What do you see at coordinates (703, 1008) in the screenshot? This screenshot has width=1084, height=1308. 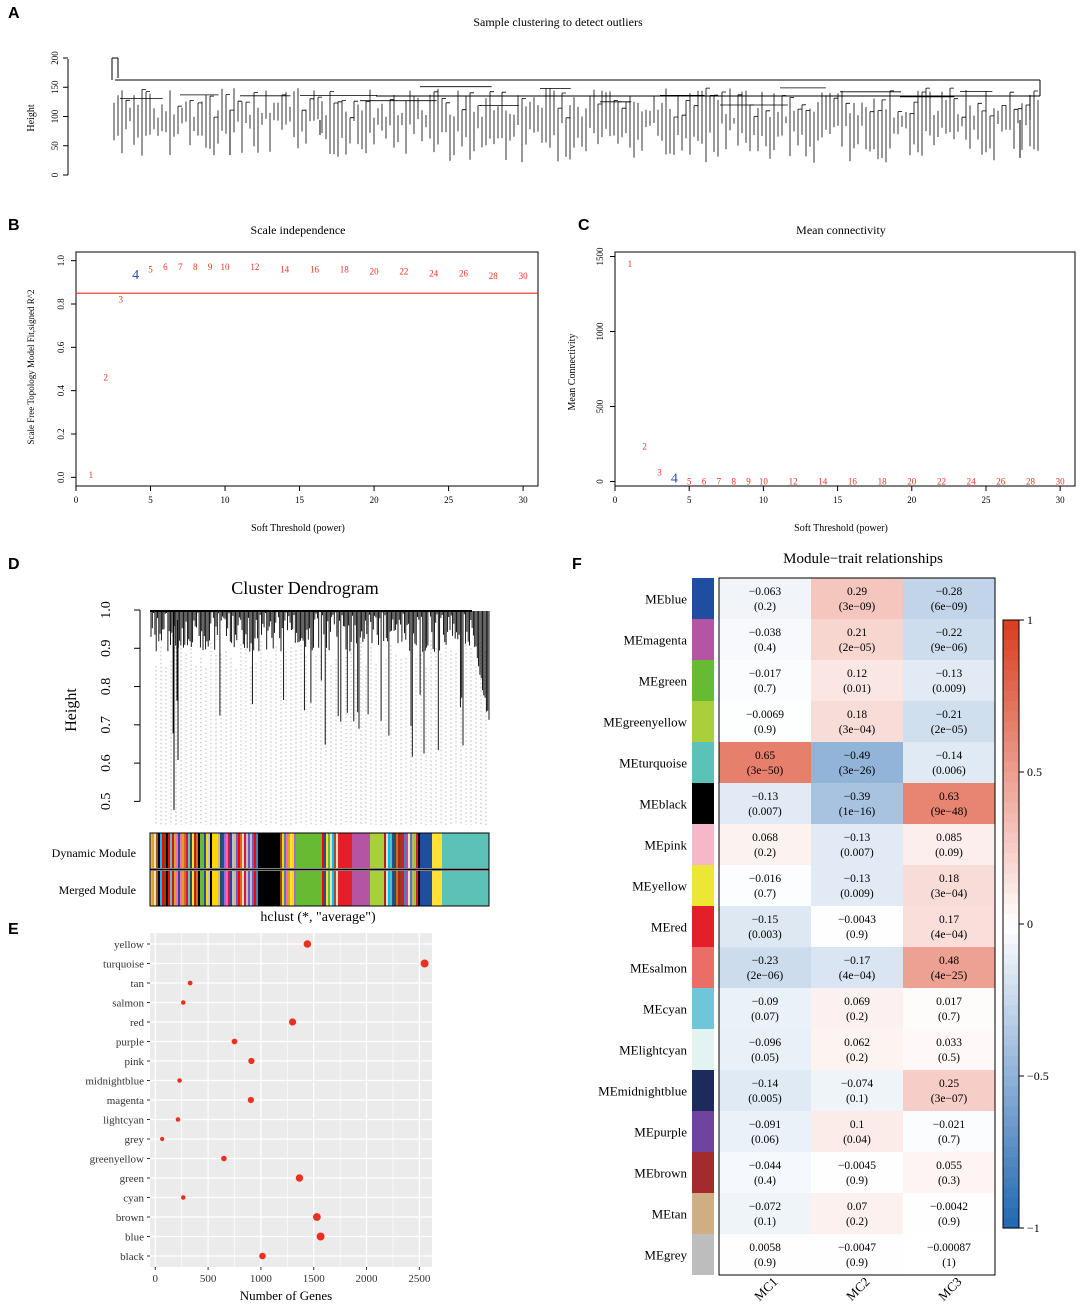 I see `module-swatch-MEcyan` at bounding box center [703, 1008].